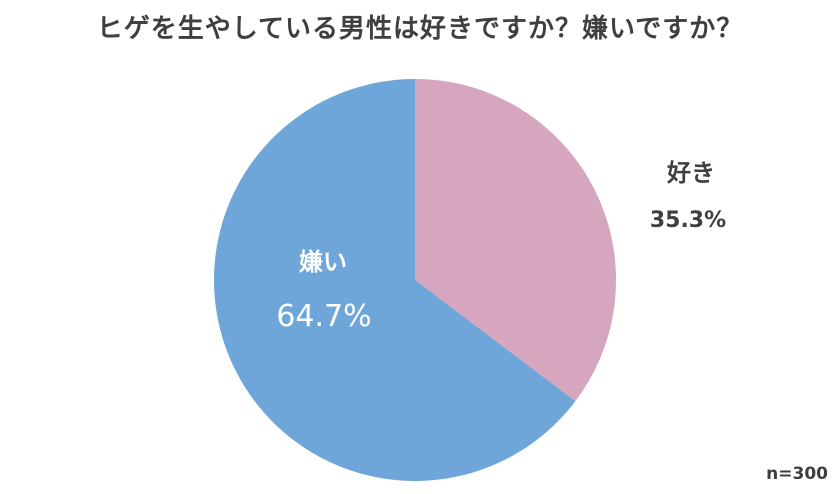  I want to click on slice-label-dislike: 嫌い, so click(323, 262).